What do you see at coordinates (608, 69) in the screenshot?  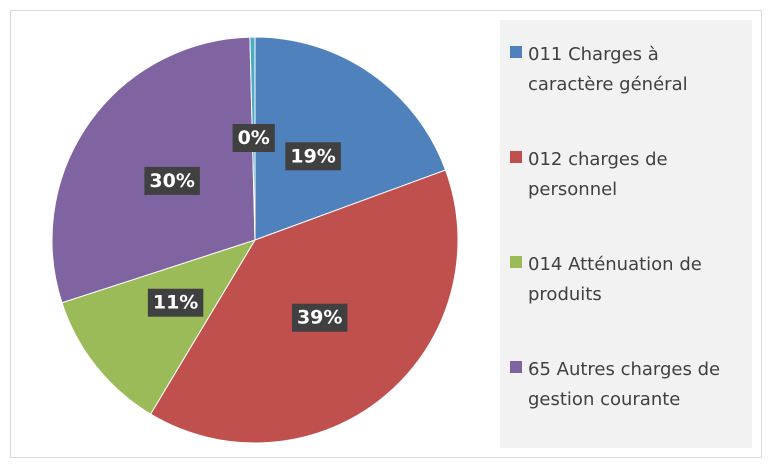 I see `legend-label: 011 Charges à caractère général` at bounding box center [608, 69].